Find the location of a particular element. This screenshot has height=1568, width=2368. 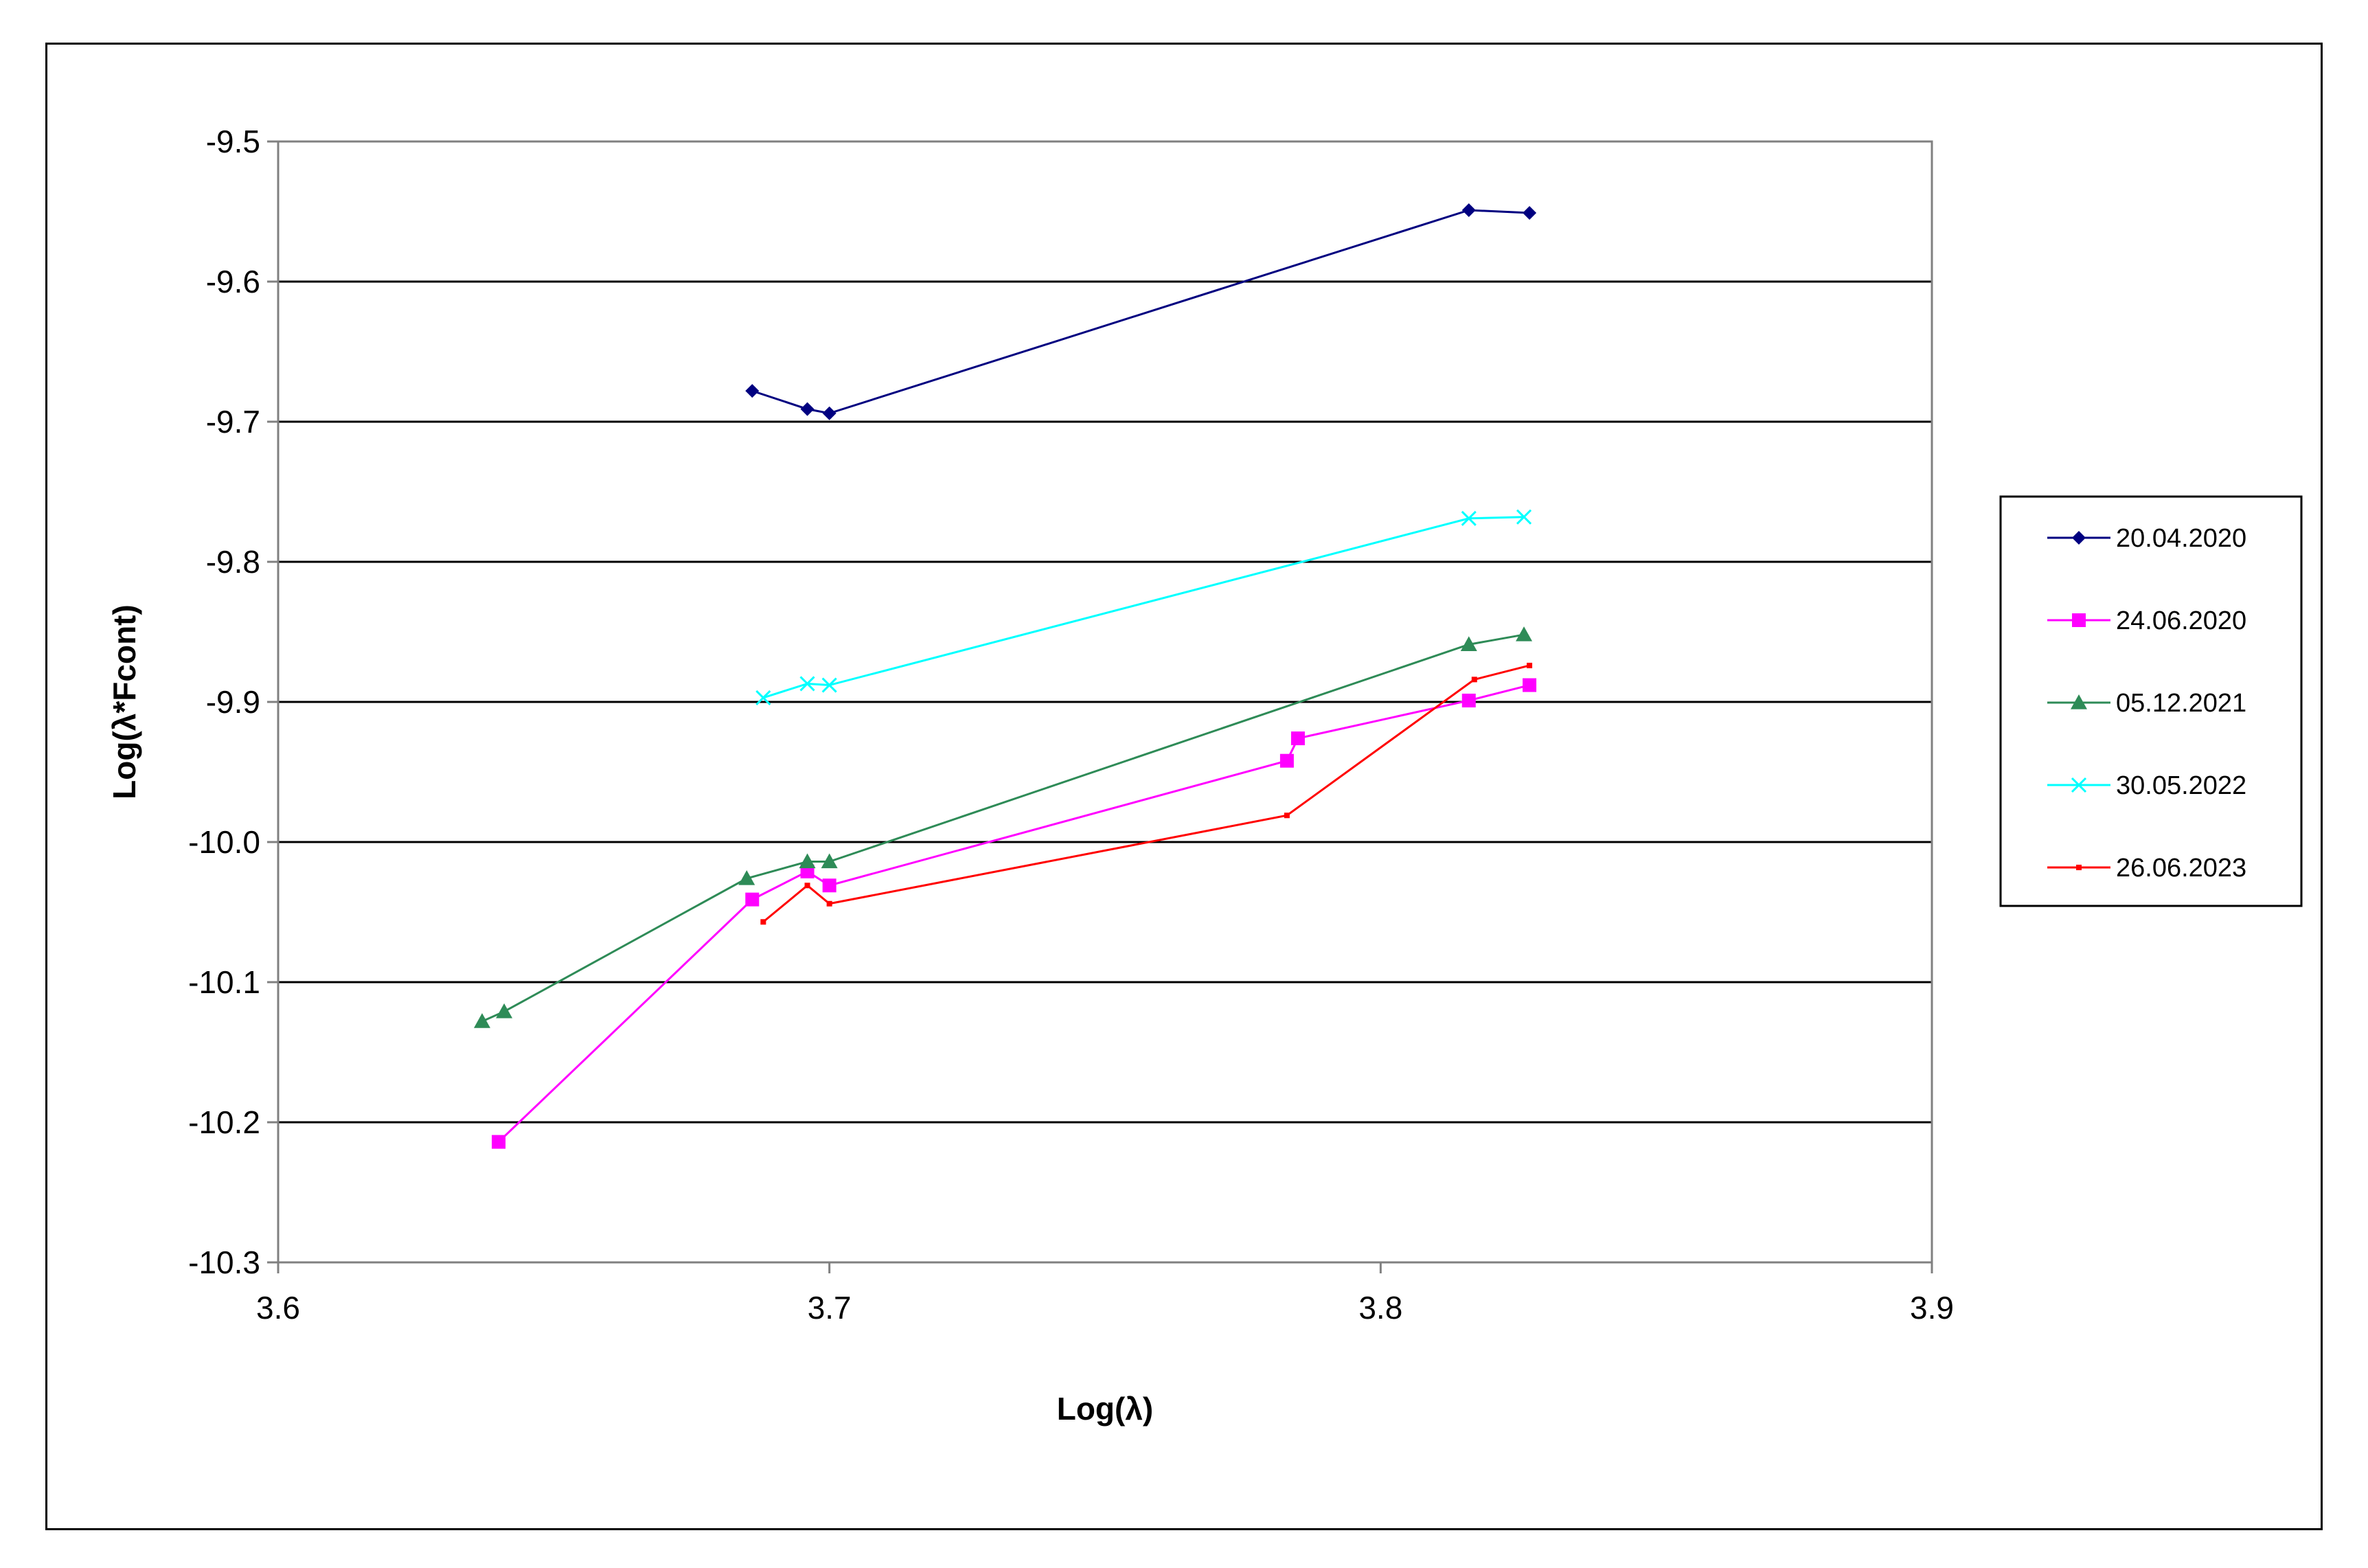

legend-item: 26.06.2023 is located at coordinates (2146, 869).